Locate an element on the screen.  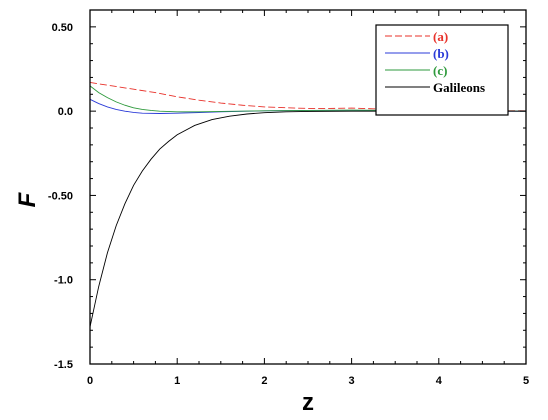
legend-label-1: (a) is located at coordinates (440, 36).